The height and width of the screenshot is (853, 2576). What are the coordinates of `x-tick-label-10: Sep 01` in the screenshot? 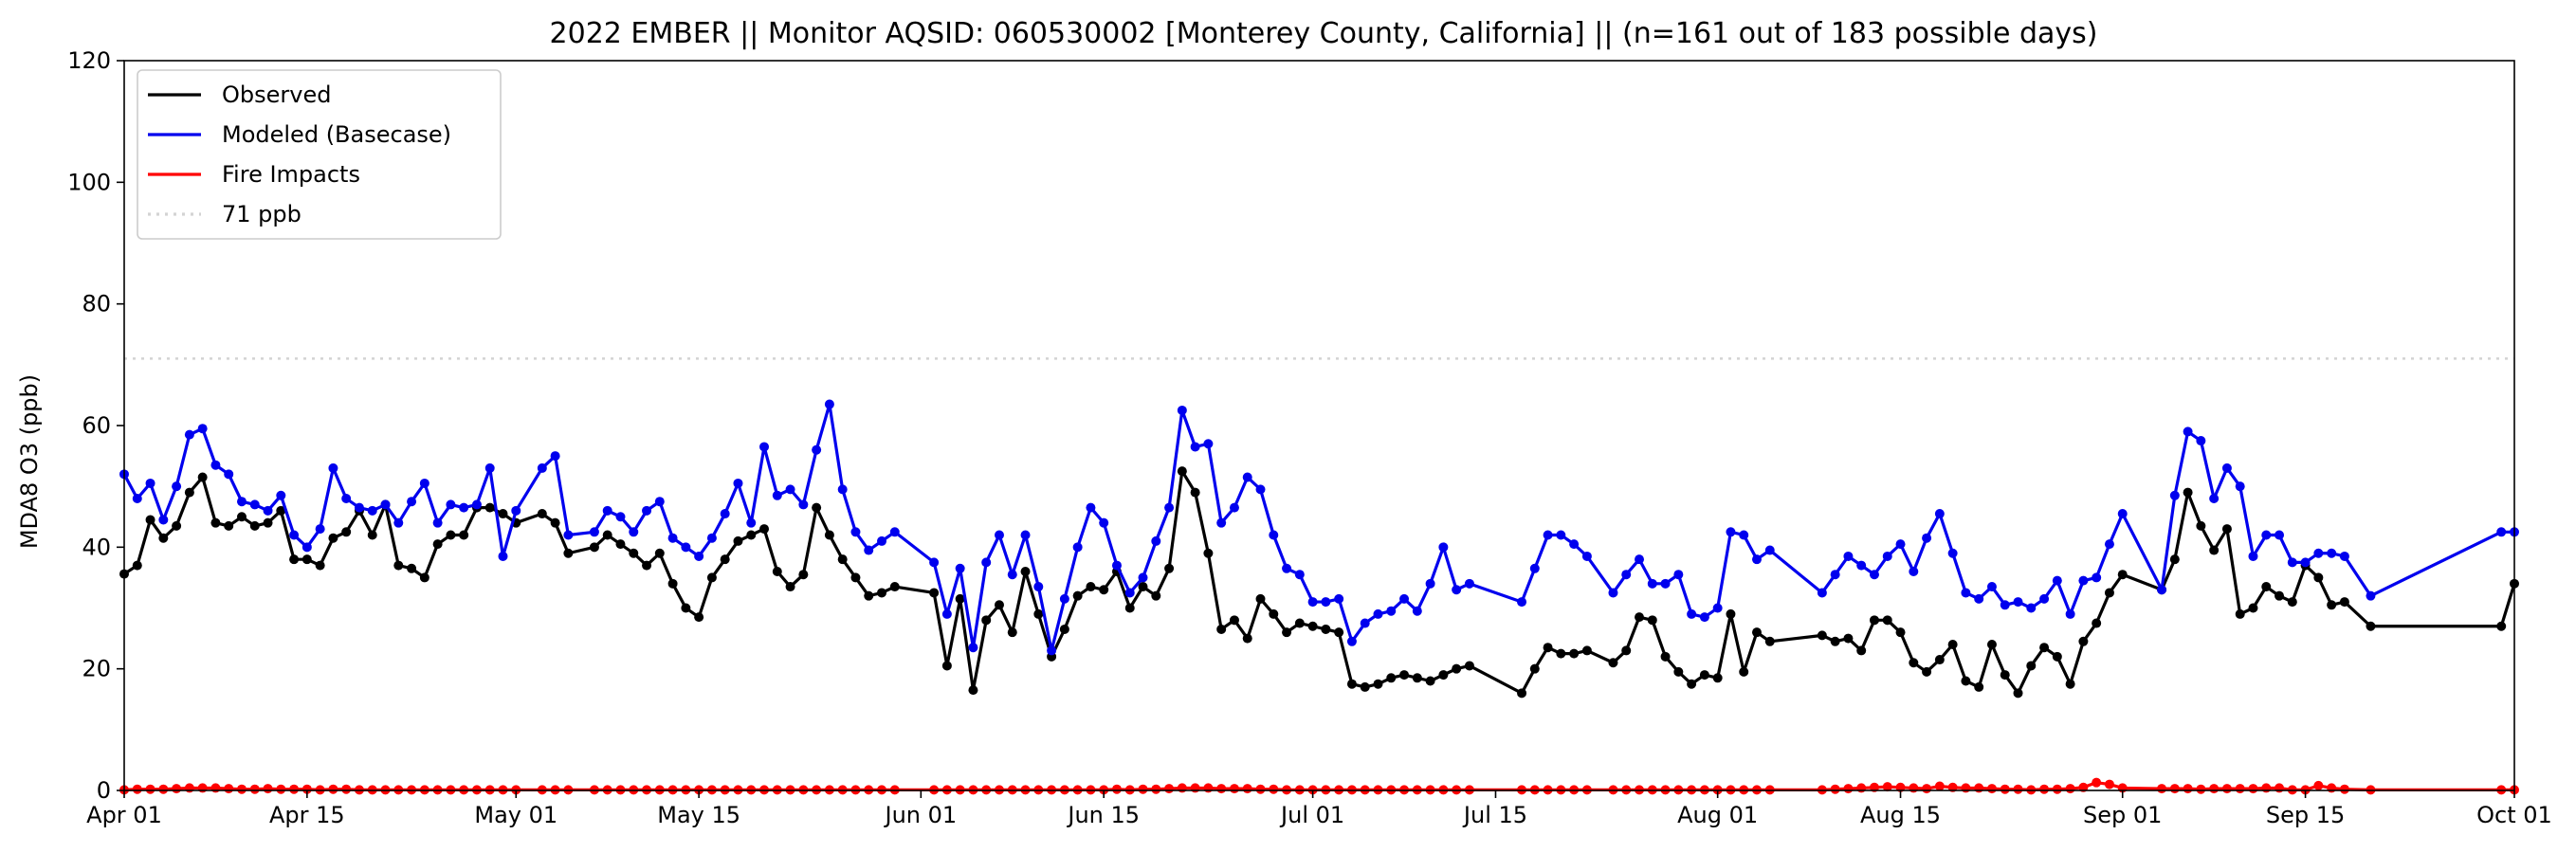 It's located at (2122, 815).